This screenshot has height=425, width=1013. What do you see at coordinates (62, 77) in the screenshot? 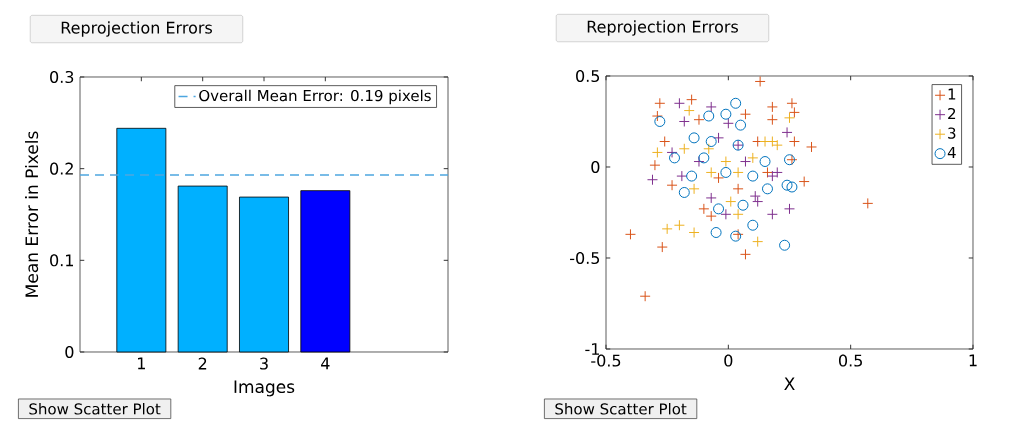
I see `y-tick-label: 0.3` at bounding box center [62, 77].